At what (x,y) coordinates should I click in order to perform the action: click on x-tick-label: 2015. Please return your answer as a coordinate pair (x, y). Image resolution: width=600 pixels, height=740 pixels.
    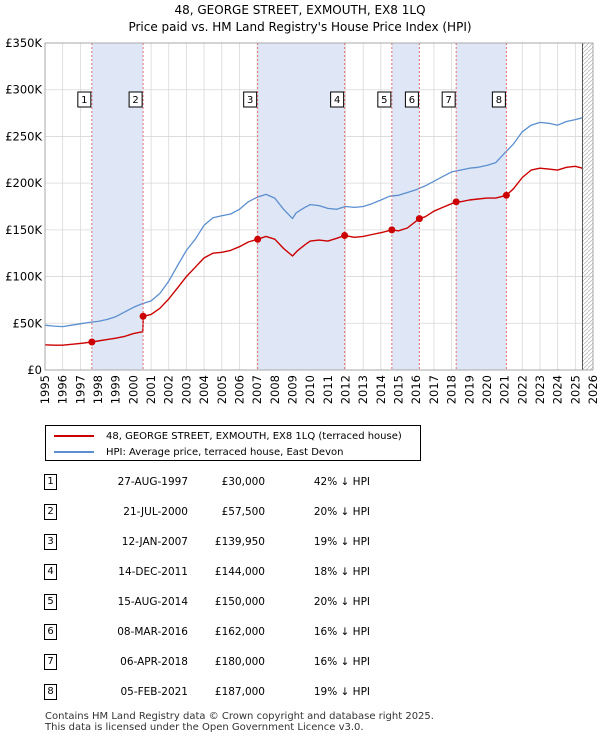
    Looking at the image, I should click on (399, 389).